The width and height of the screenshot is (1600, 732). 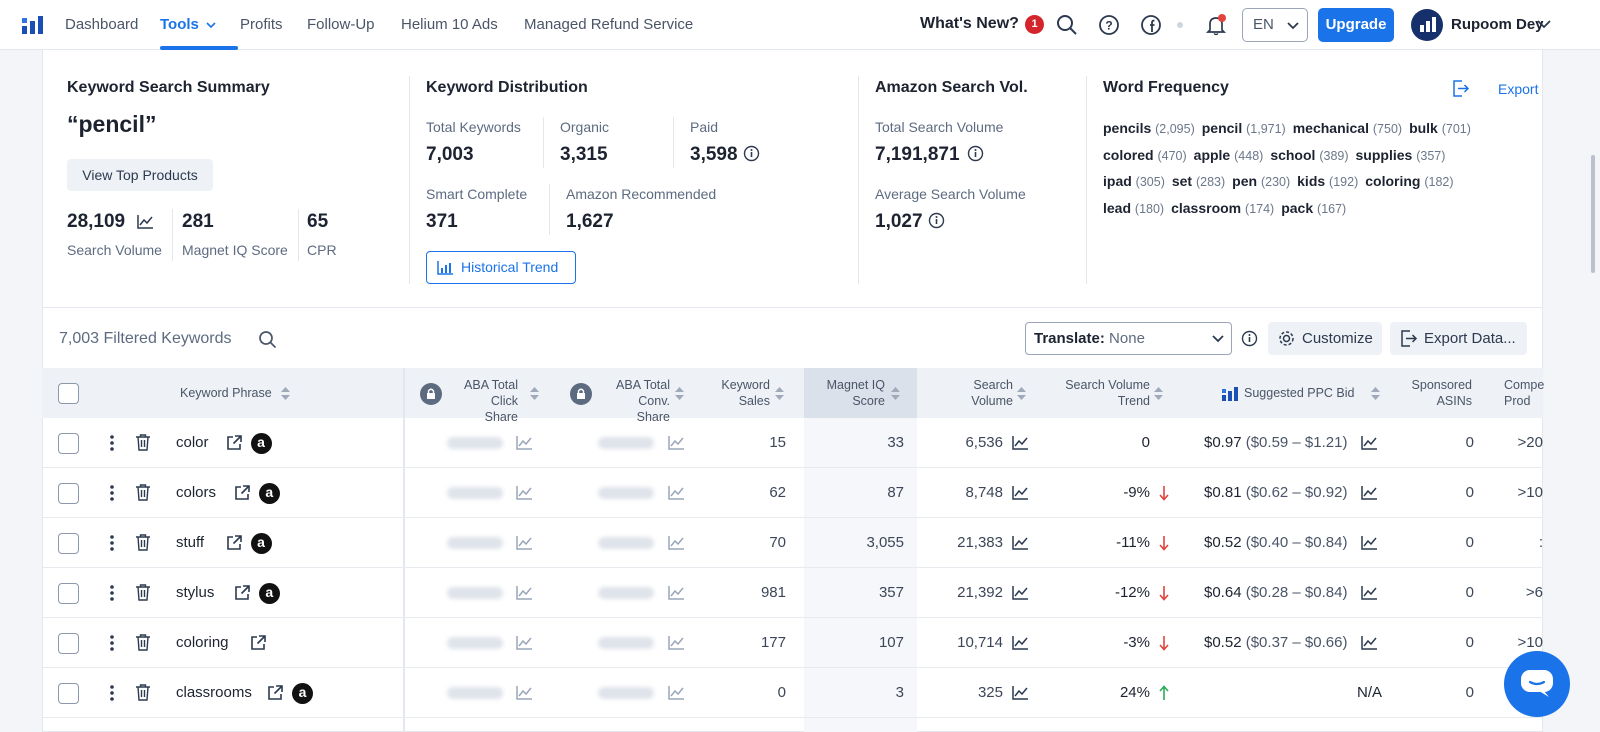 I want to click on nav-tools: Tools, so click(x=188, y=24).